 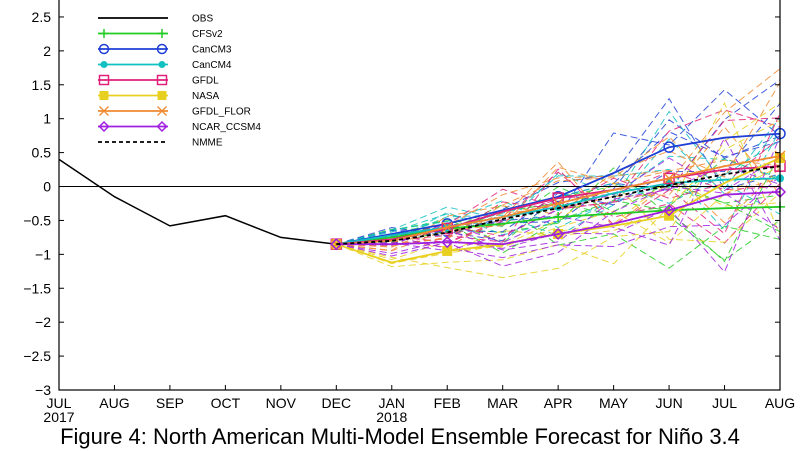 I want to click on x-year-label: 2018, so click(x=391, y=416).